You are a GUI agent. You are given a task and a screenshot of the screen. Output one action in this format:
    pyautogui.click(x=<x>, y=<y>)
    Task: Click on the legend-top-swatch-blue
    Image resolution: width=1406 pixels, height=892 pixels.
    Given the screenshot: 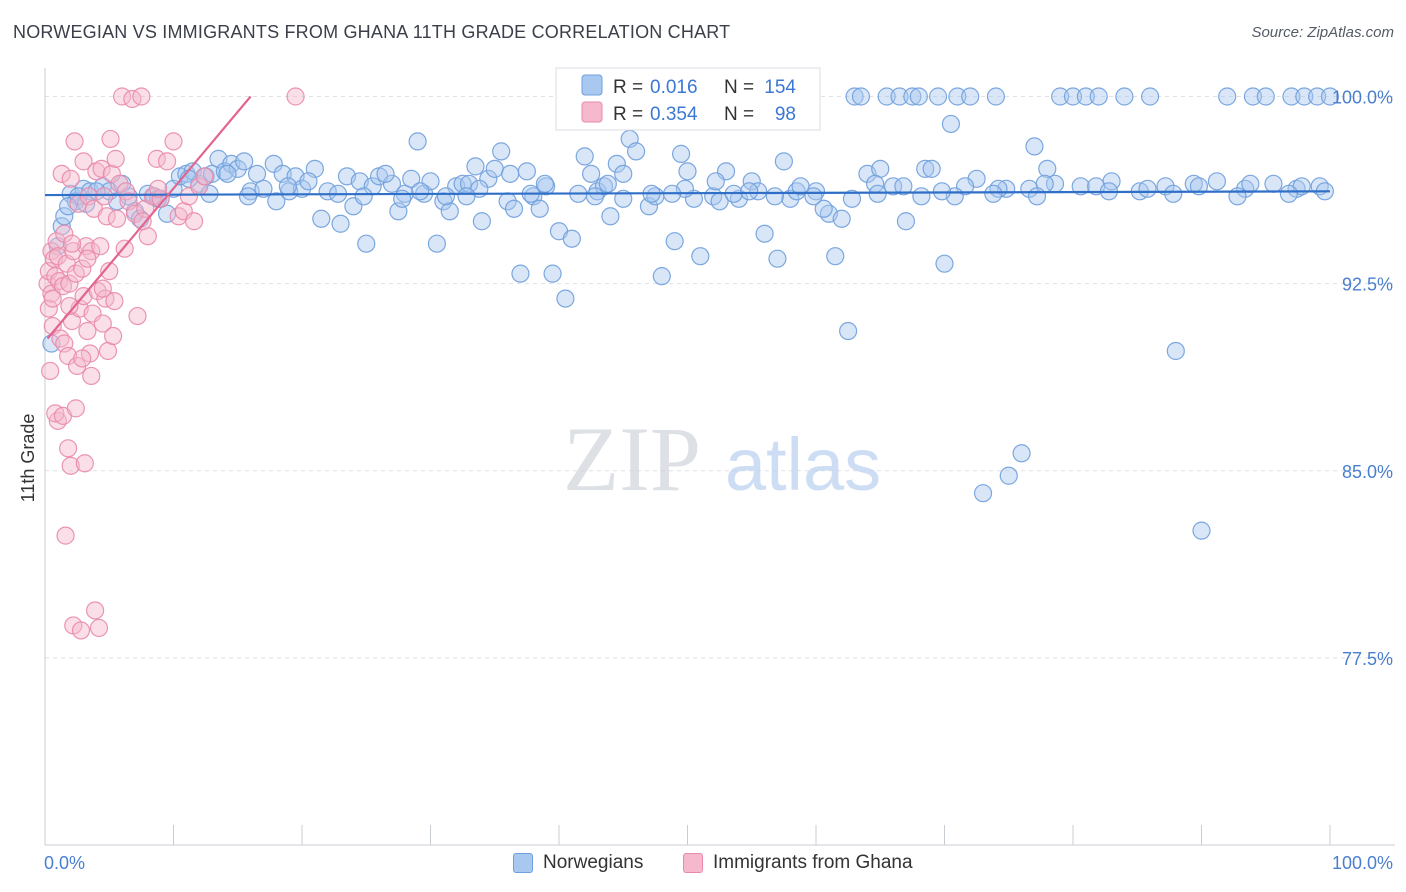 What is the action you would take?
    pyautogui.click(x=592, y=85)
    